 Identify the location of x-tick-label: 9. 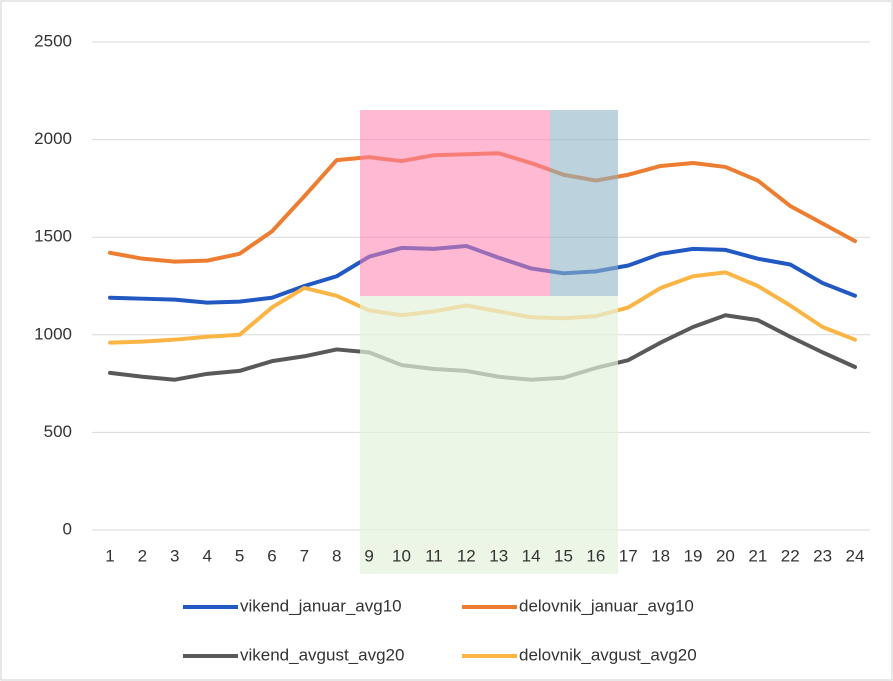
(368, 555).